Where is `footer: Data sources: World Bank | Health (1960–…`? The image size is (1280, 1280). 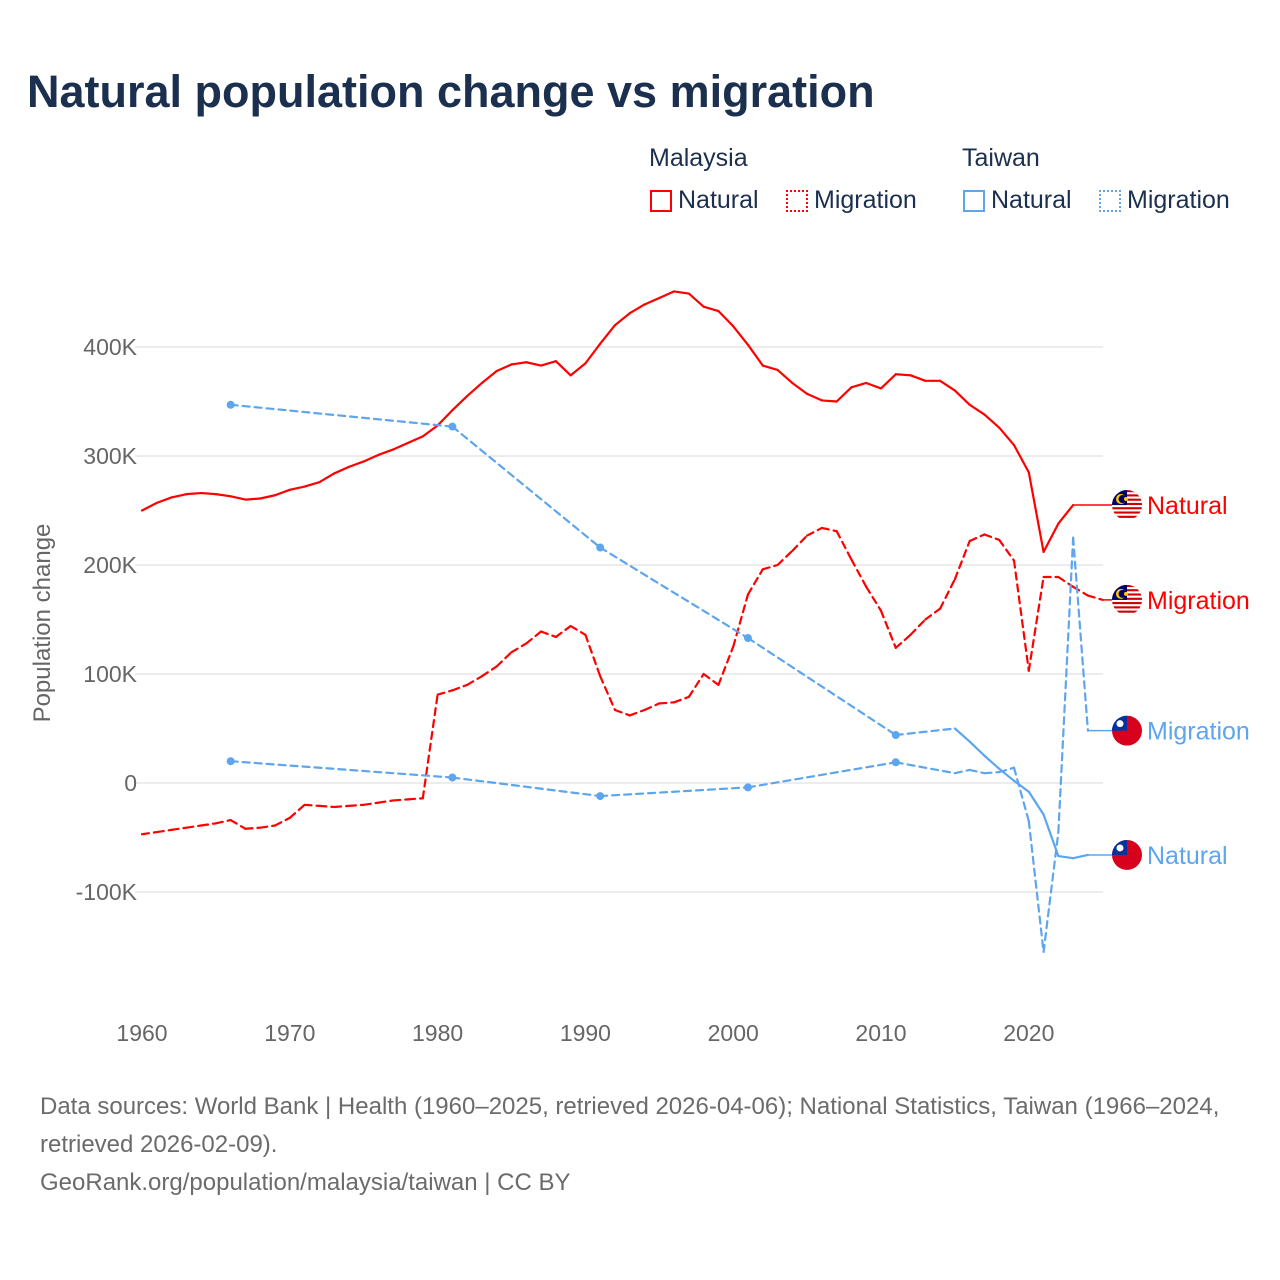
footer: Data sources: World Bank | Health (1960–… is located at coordinates (645, 1145).